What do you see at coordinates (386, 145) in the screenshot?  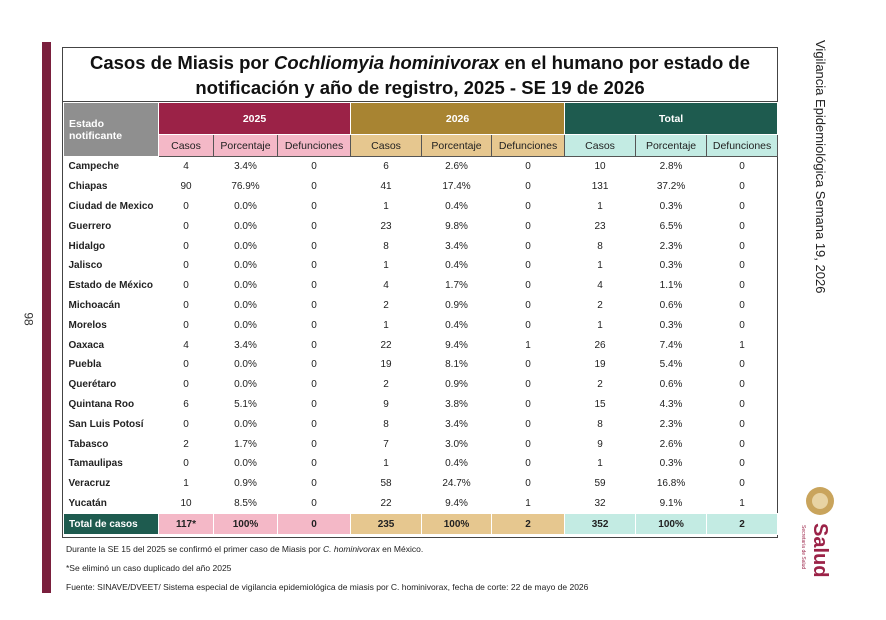 I see `column-header: Casos` at bounding box center [386, 145].